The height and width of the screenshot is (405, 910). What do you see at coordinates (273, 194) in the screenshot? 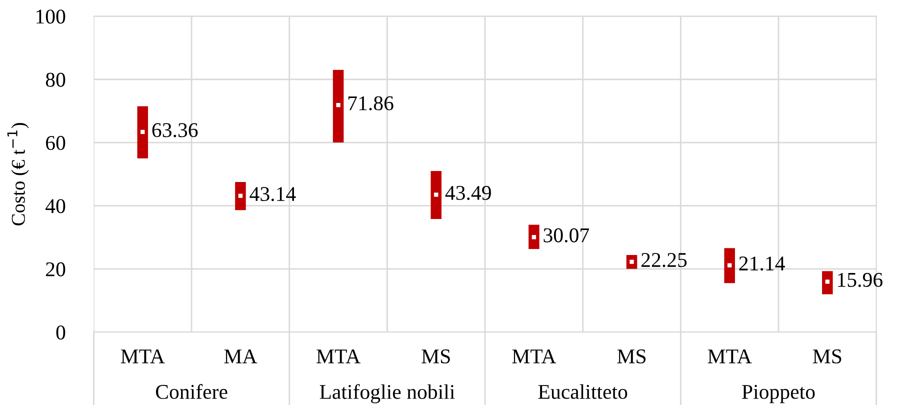
I see `data-label: 43.14` at bounding box center [273, 194].